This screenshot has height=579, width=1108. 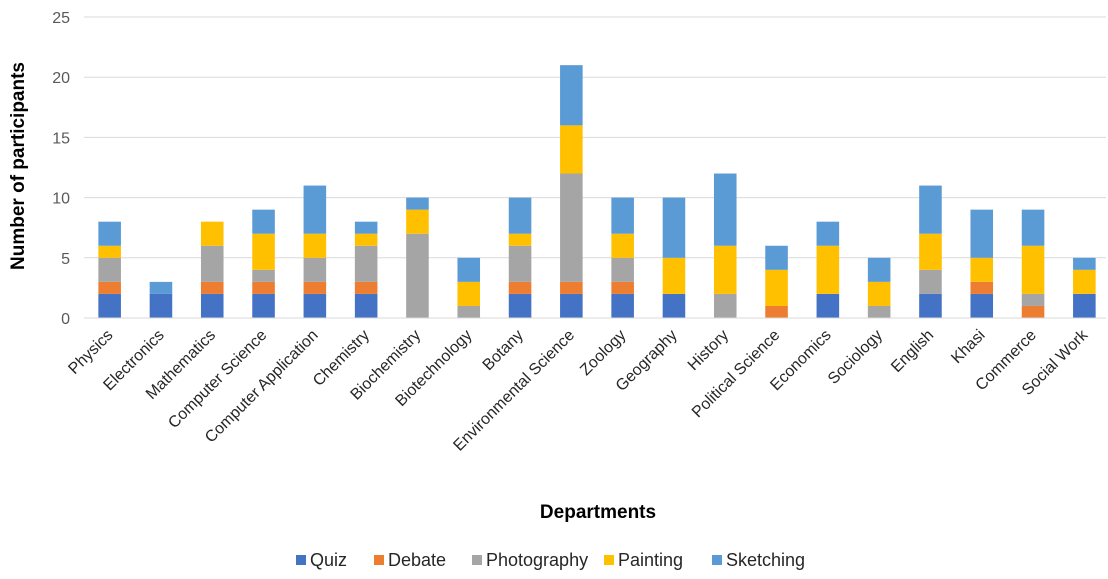 I want to click on x-tick-label: English, so click(x=912, y=351).